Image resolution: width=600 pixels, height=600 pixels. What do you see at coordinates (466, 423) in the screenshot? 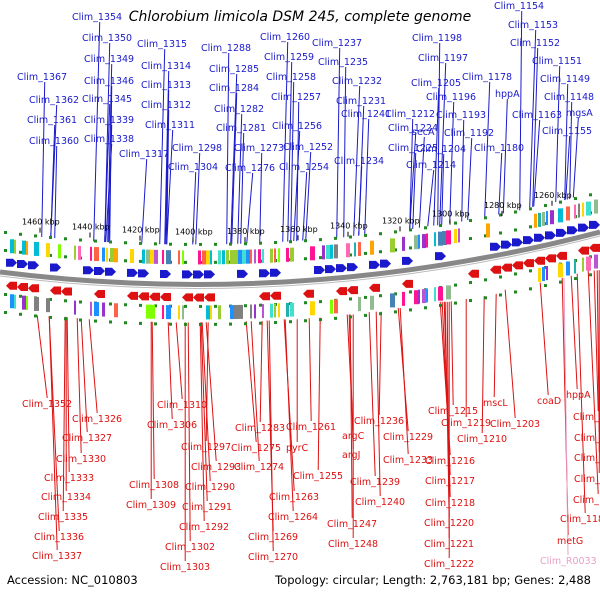
I see `gene-label-bottom: Clim_1219` at bounding box center [466, 423].